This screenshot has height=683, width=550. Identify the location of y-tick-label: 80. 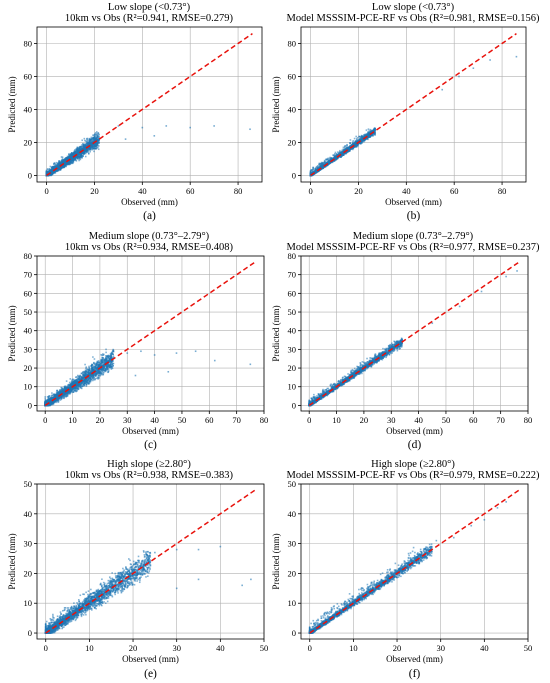
(28, 43).